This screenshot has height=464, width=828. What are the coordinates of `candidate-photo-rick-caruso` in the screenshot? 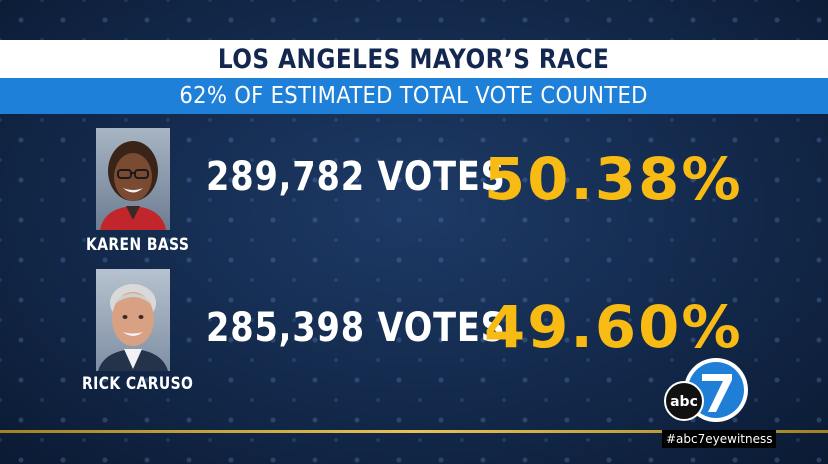 It's located at (133, 320).